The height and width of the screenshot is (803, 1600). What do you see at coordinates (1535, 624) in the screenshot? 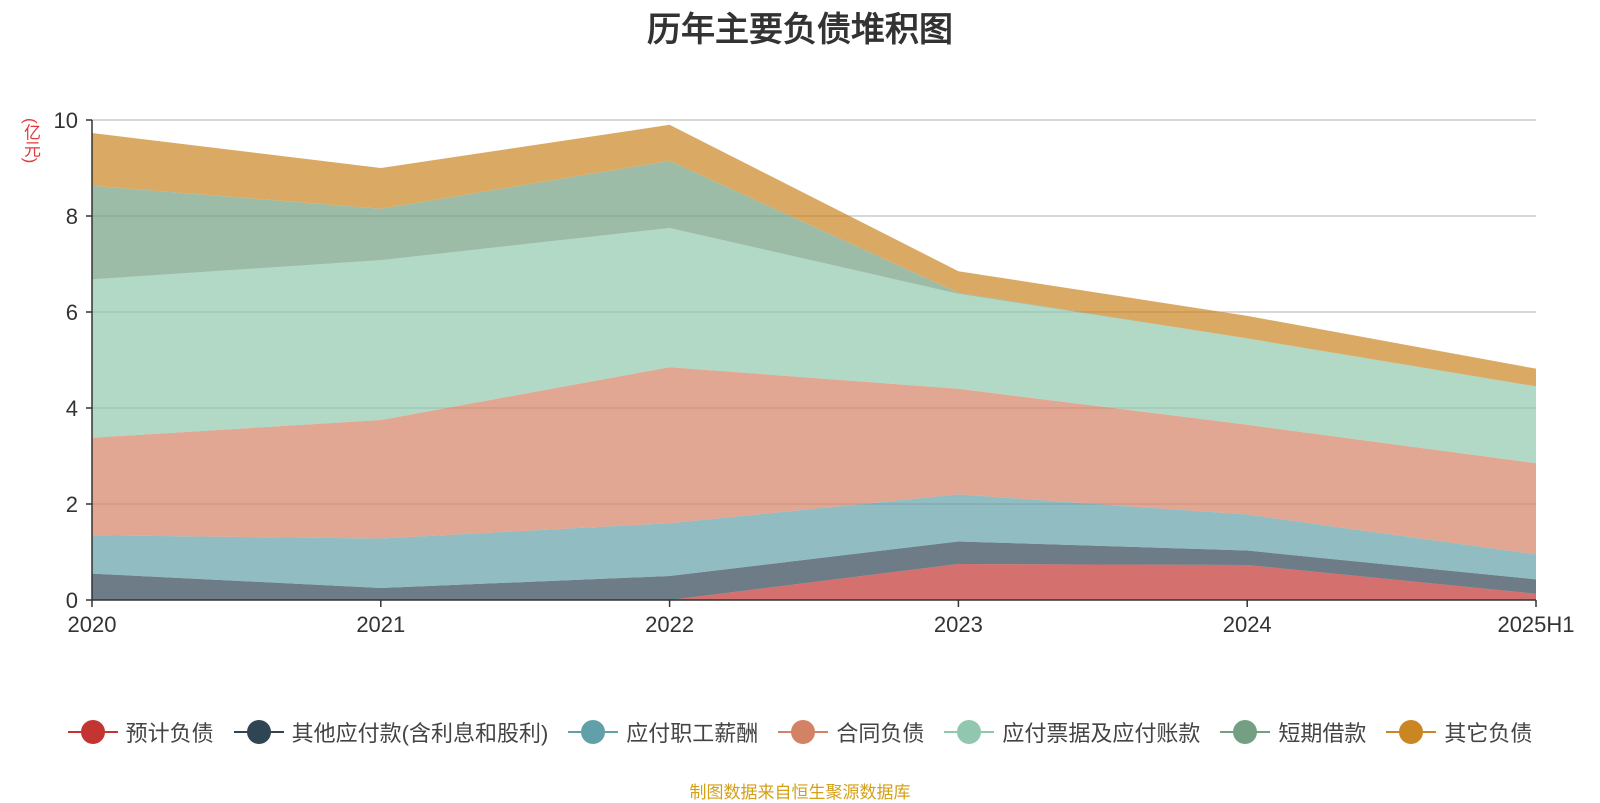
I see `x-tick-label: 2025H1` at bounding box center [1535, 624].